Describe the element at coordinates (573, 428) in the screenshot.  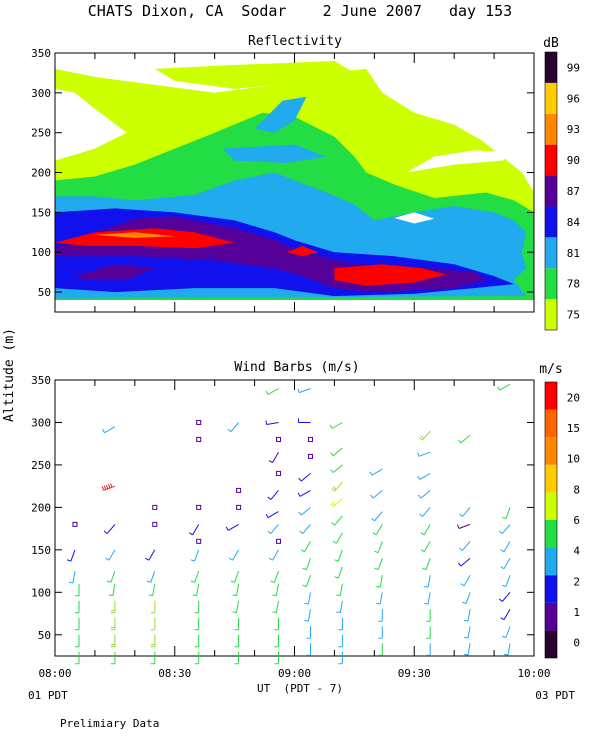
I see `wind-colorbar-label: 15` at that location.